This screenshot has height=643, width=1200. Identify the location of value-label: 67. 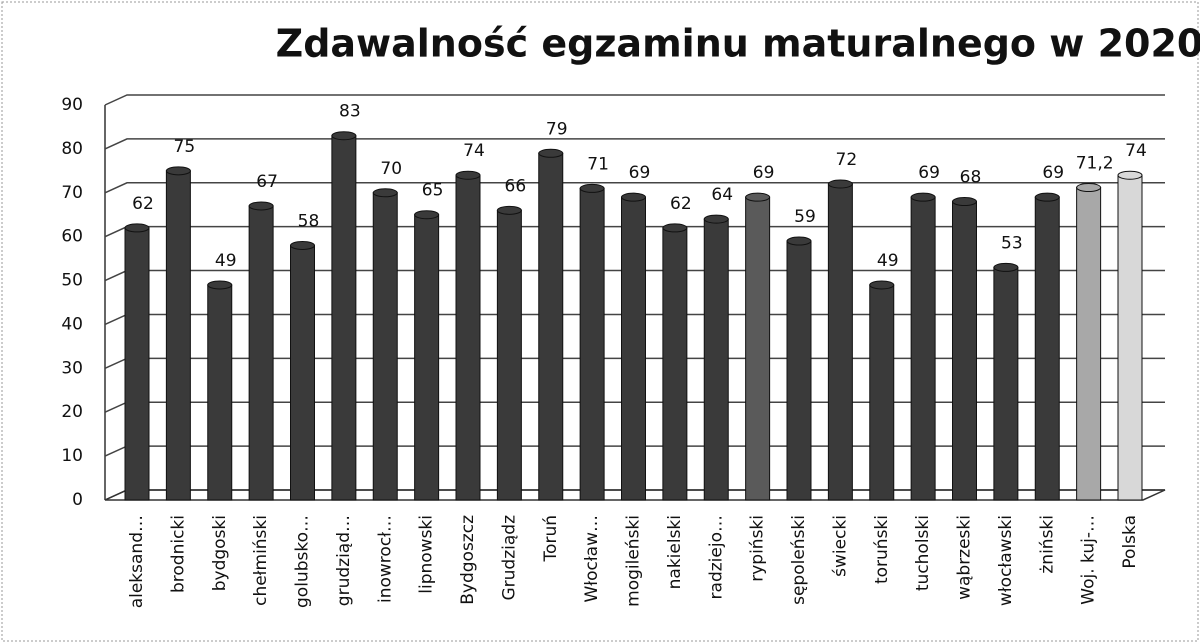
(267, 182).